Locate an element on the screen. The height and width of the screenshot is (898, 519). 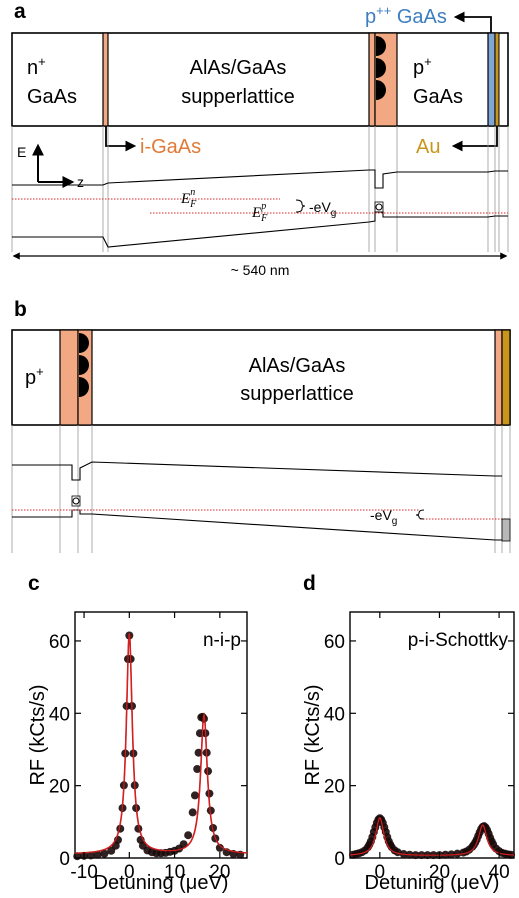
quantum-dot-layer is located at coordinates (381, 68).